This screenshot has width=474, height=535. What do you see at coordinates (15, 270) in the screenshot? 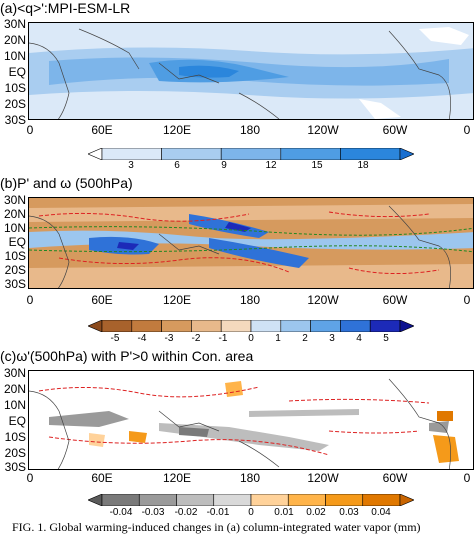
I see `panel-b-ytick: 20S` at bounding box center [15, 270].